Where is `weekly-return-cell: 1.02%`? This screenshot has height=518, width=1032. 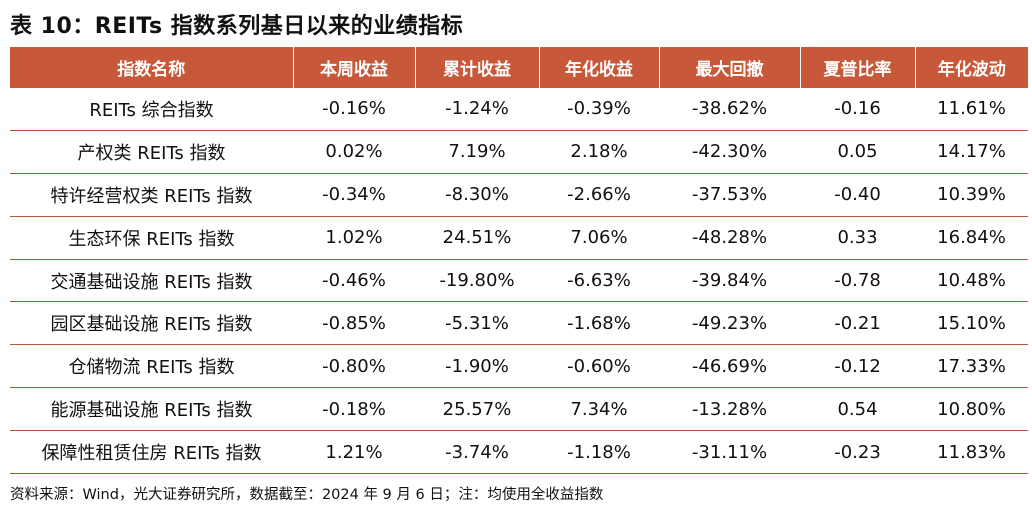
weekly-return-cell: 1.02% is located at coordinates (354, 238).